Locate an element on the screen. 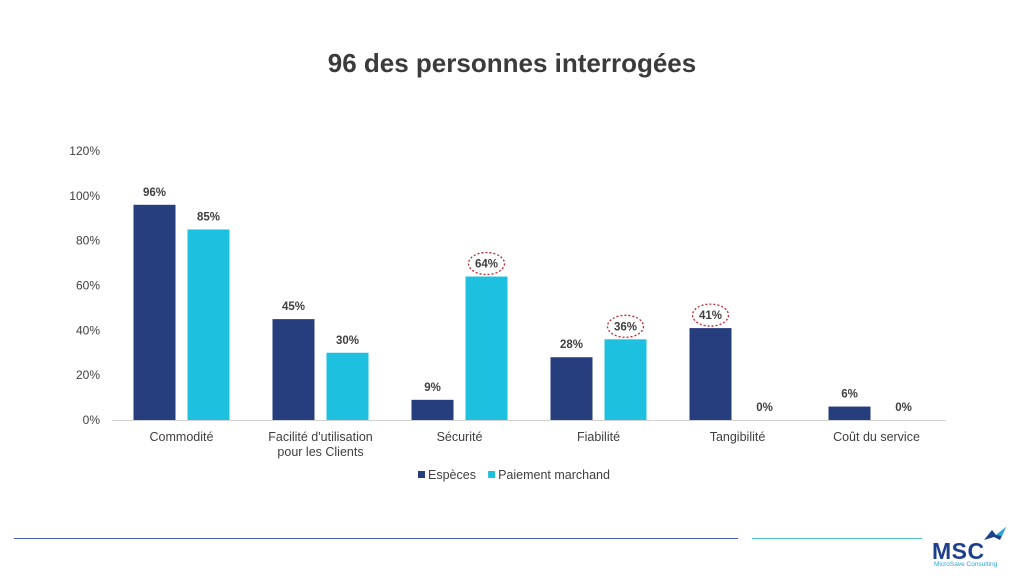  data-label: 30% is located at coordinates (347, 341).